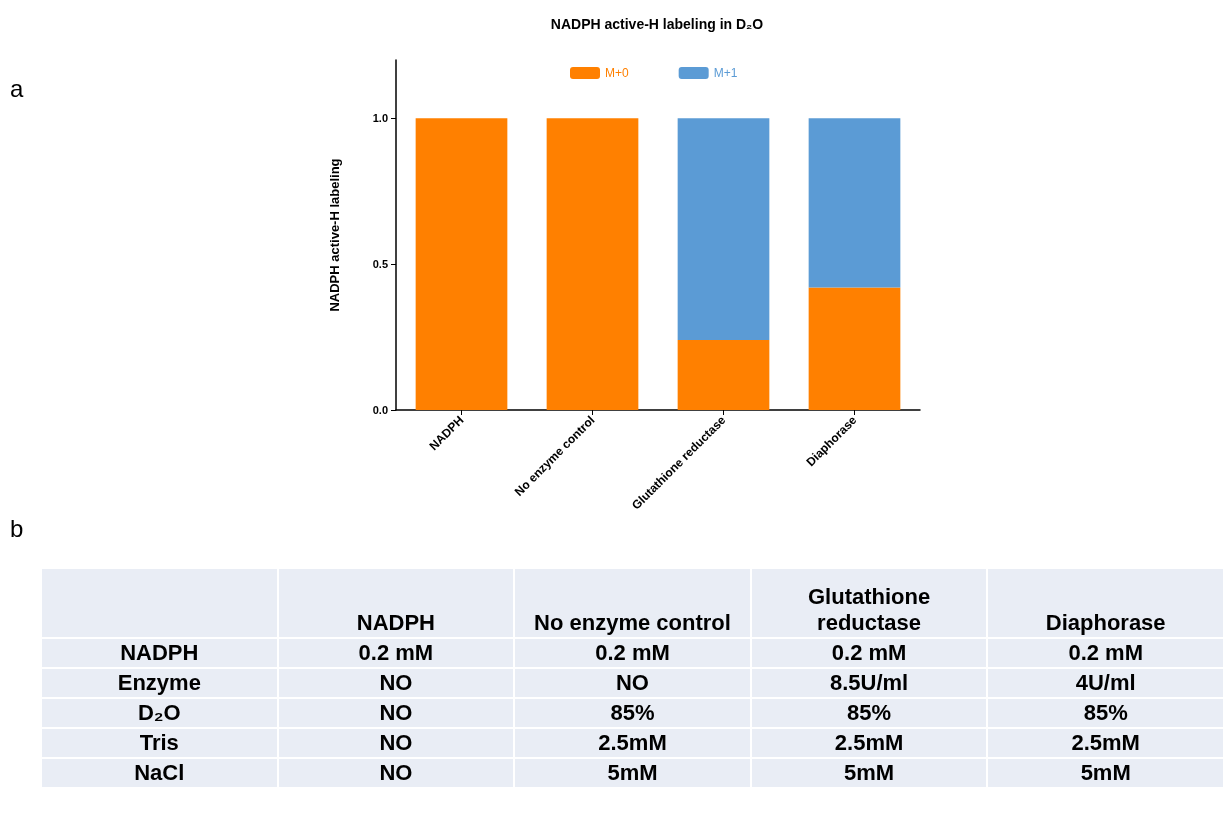 The image size is (1225, 815). I want to click on y-tick-label: 0.0, so click(380, 410).